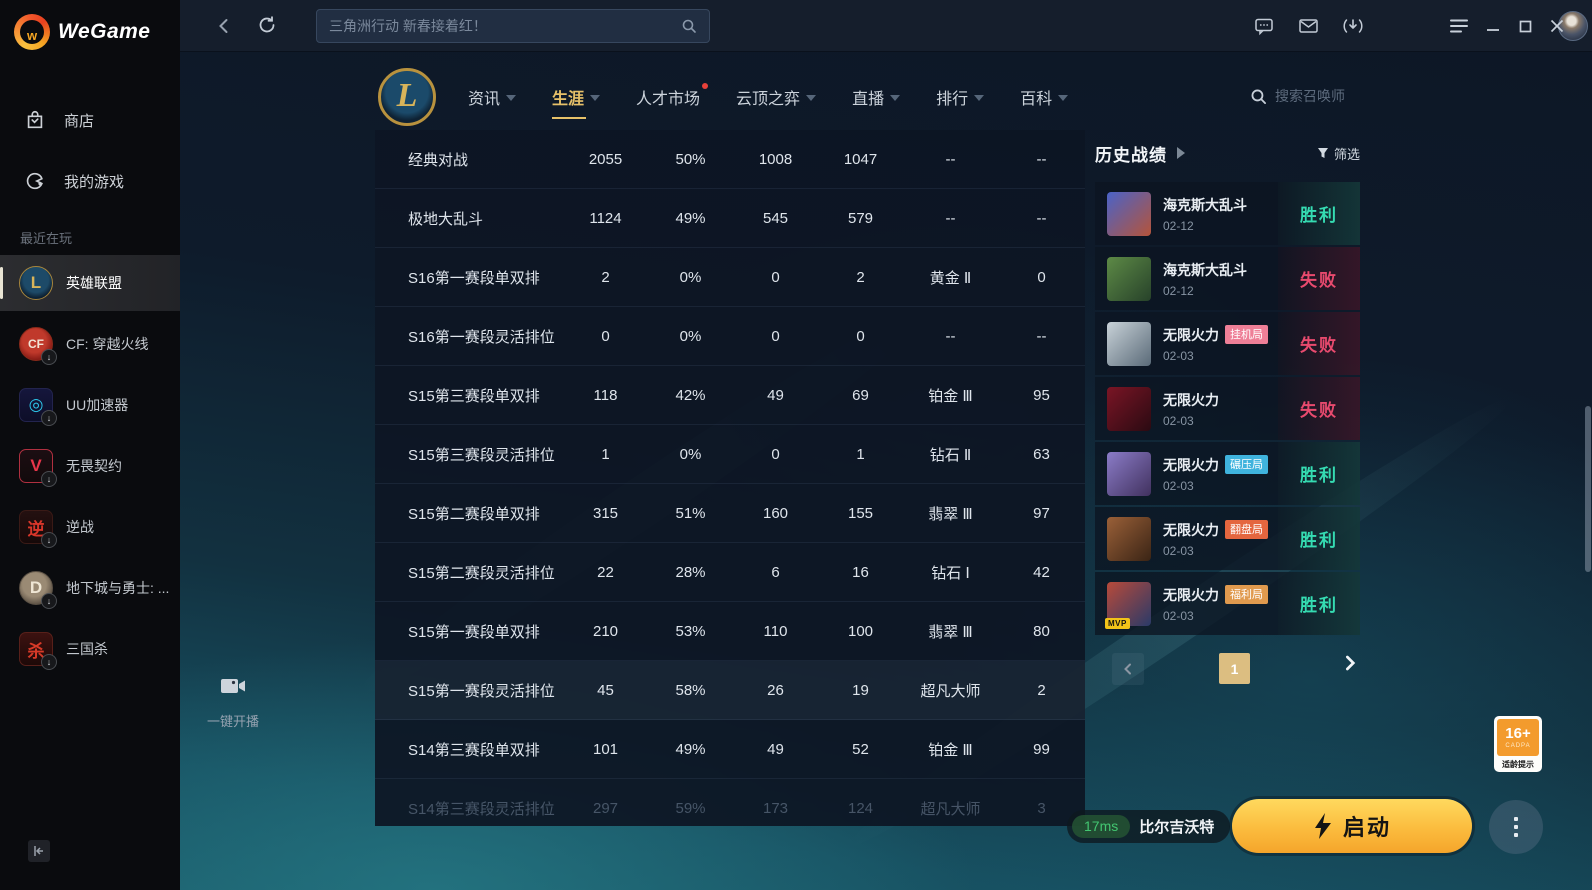  I want to click on main-menu-button, so click(1459, 26).